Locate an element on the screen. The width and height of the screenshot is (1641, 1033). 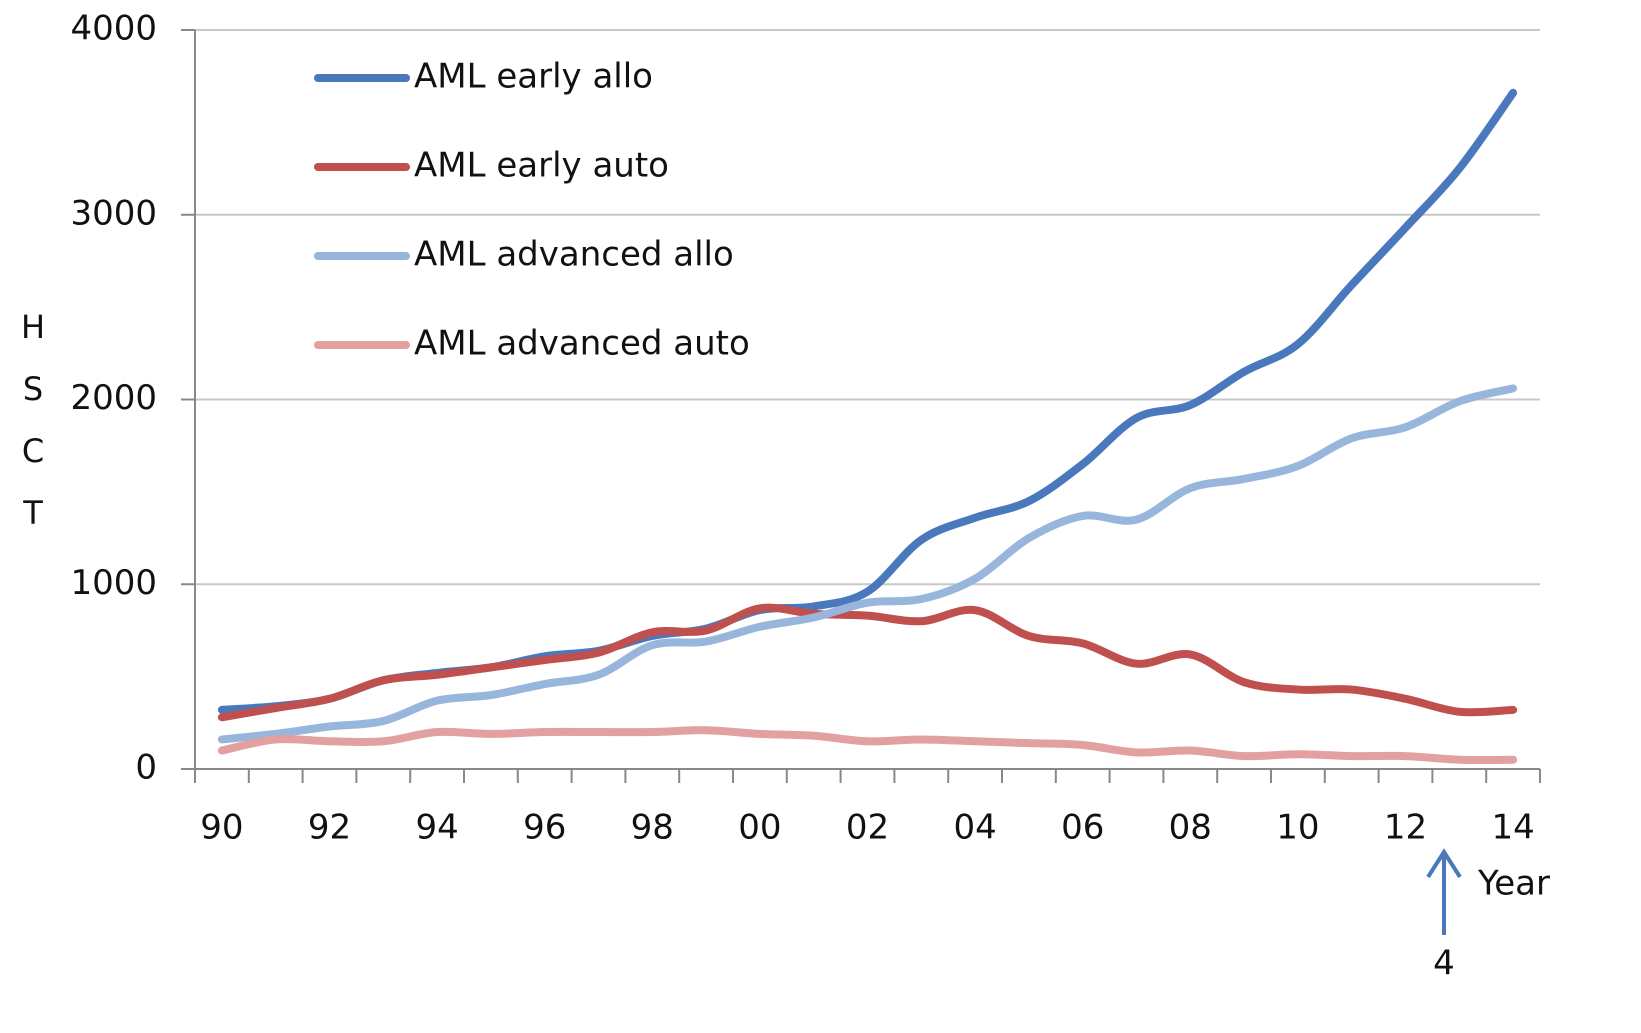
y-axis-label: HSCT is located at coordinates (33, 420).